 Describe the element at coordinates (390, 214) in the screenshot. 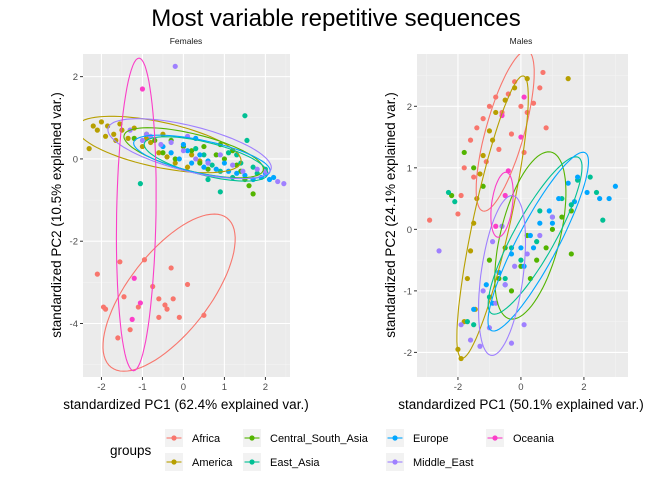

I see `panel-right-ylabel: standardized PC2 (24.1% explained var.)` at that location.